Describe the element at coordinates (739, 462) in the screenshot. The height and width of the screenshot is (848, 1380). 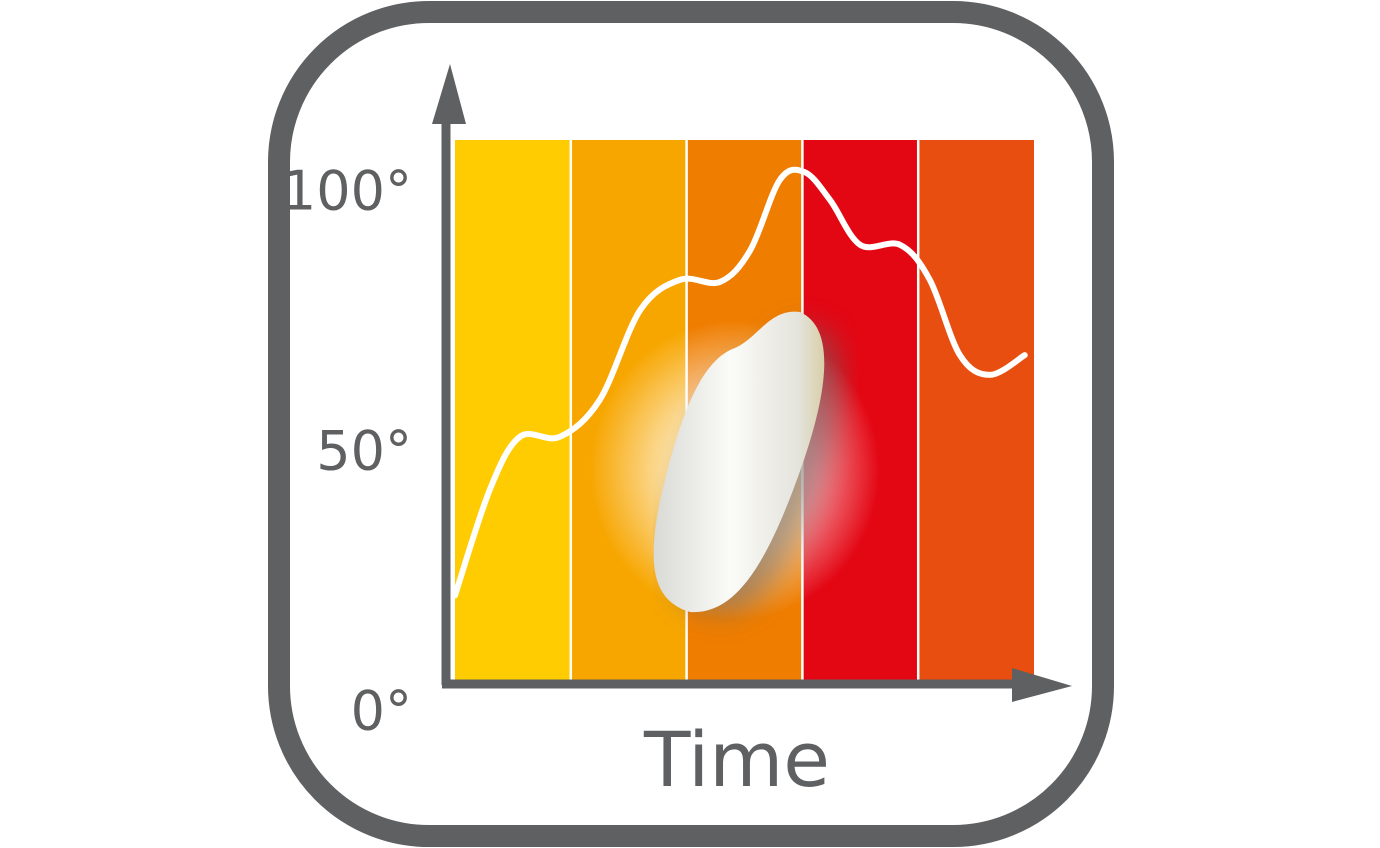
I see `grain` at that location.